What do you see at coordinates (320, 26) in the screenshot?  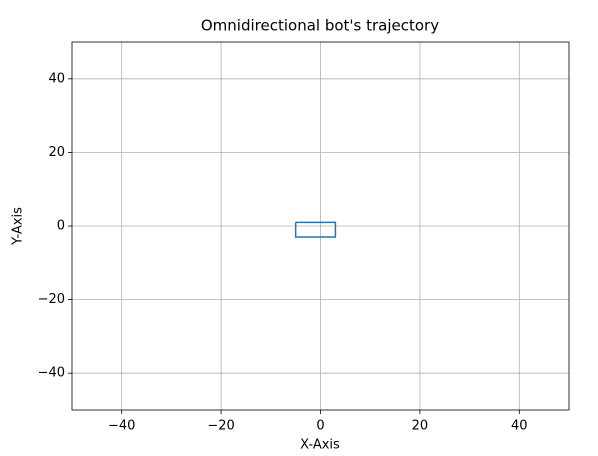 I see `chart-title: Omnidirectional bot's trajectory` at bounding box center [320, 26].